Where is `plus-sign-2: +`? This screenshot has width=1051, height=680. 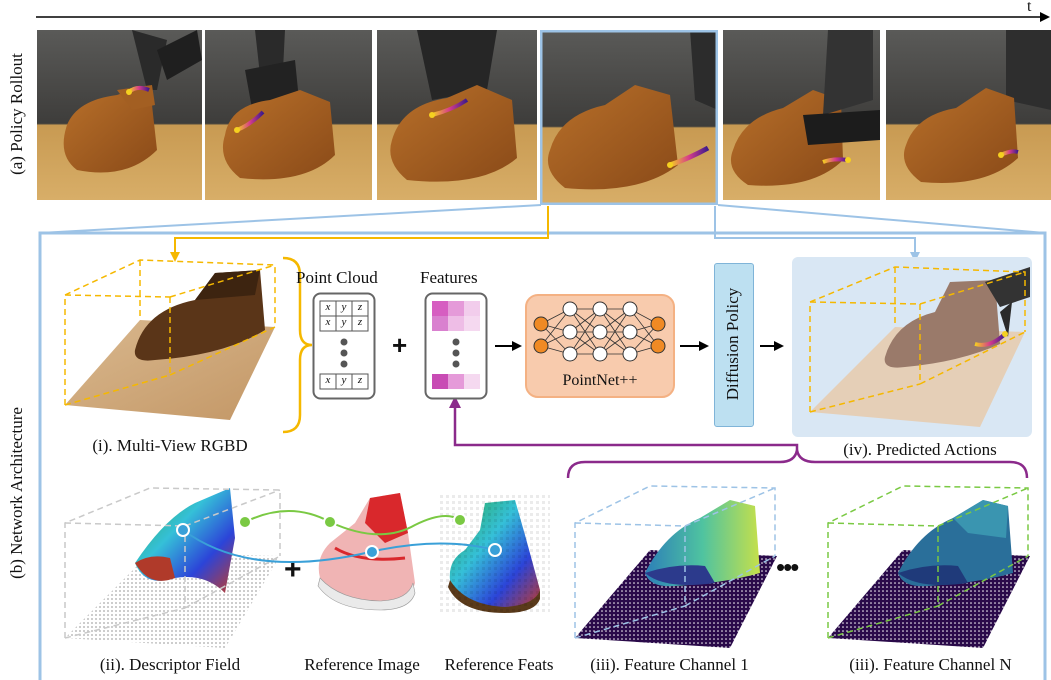 plus-sign-2: + is located at coordinates (293, 569).